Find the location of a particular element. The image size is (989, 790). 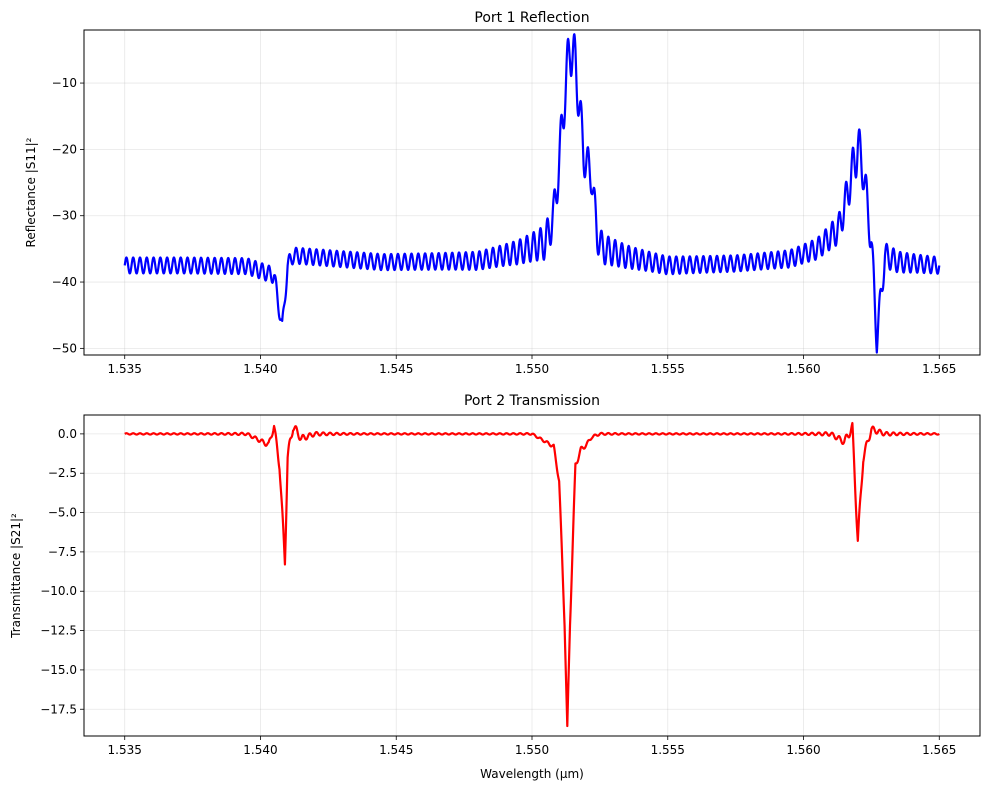

y-tick-label: −2.5 is located at coordinates (62, 473).